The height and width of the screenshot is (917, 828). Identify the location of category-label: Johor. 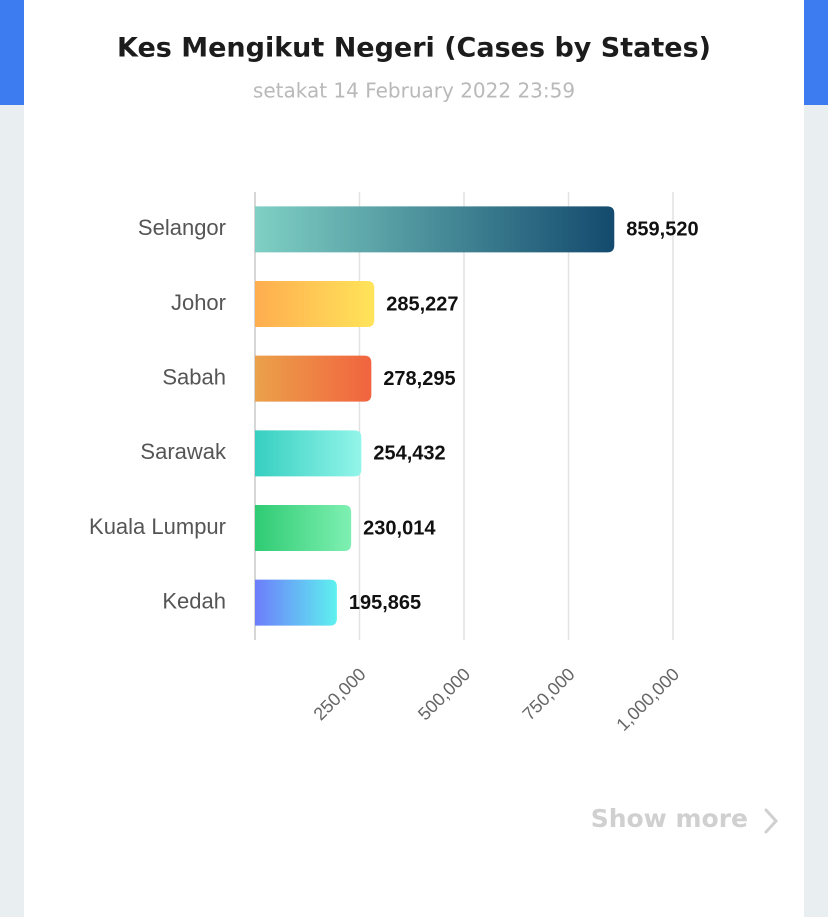
(198, 302).